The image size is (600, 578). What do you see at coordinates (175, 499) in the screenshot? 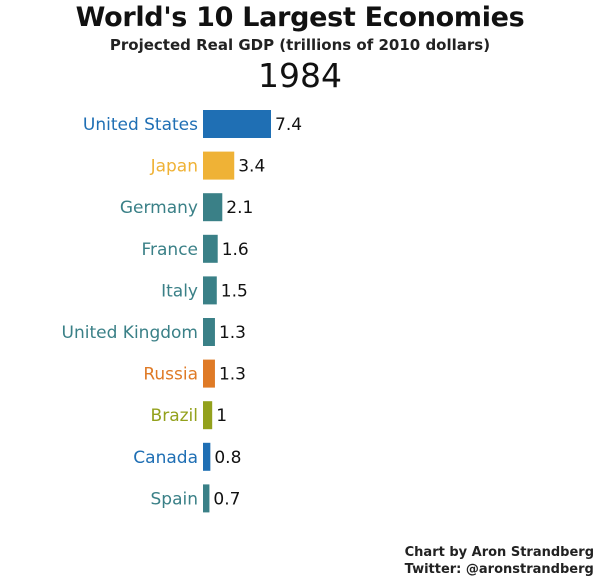
I see `category-label: Spain` at bounding box center [175, 499].